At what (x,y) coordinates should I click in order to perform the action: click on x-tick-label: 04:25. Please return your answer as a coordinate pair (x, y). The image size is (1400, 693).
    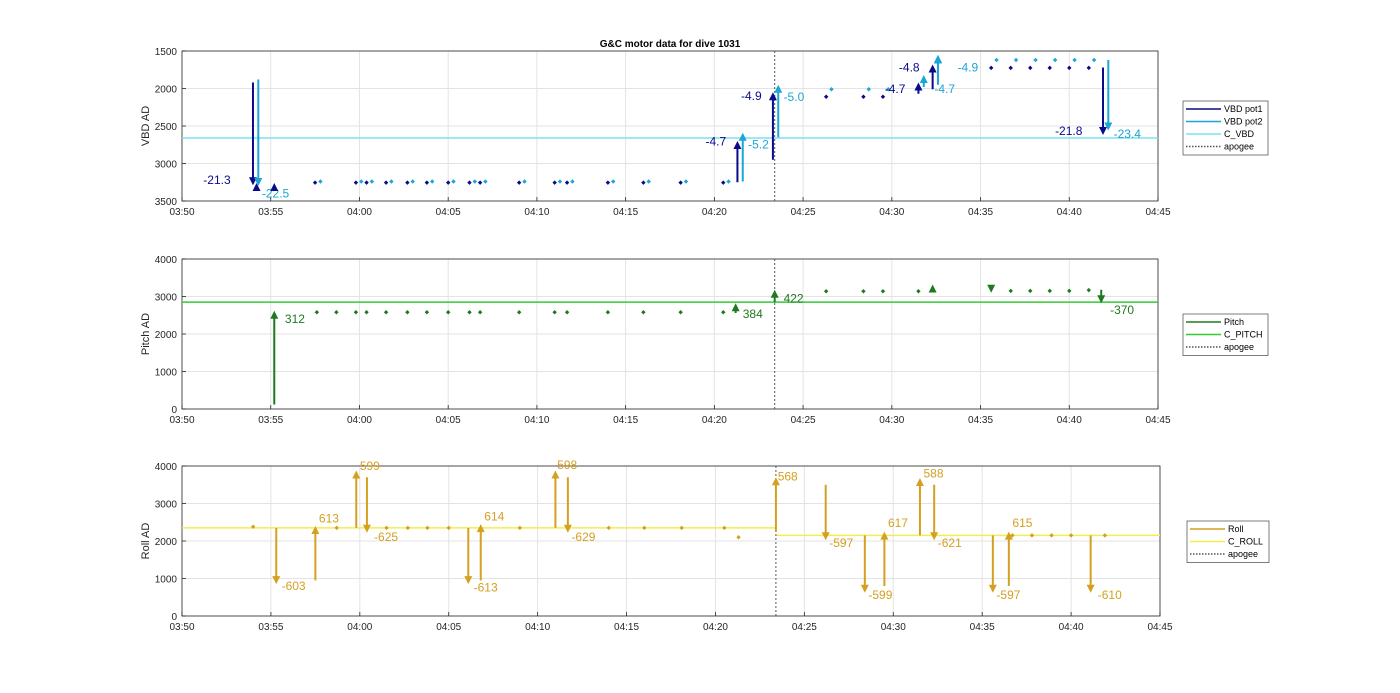
    Looking at the image, I should click on (804, 627).